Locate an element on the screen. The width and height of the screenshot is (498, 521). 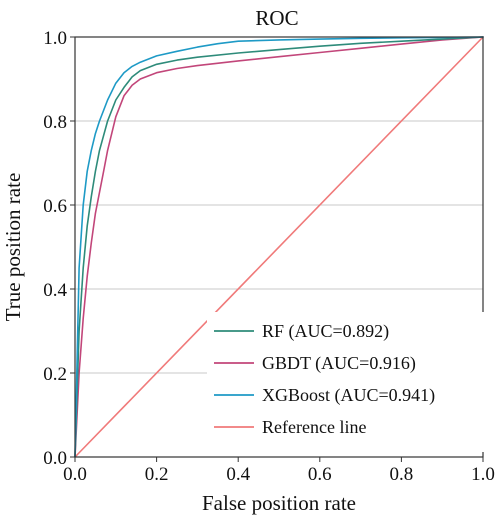
x-tick-label: 0.0 is located at coordinates (75, 474).